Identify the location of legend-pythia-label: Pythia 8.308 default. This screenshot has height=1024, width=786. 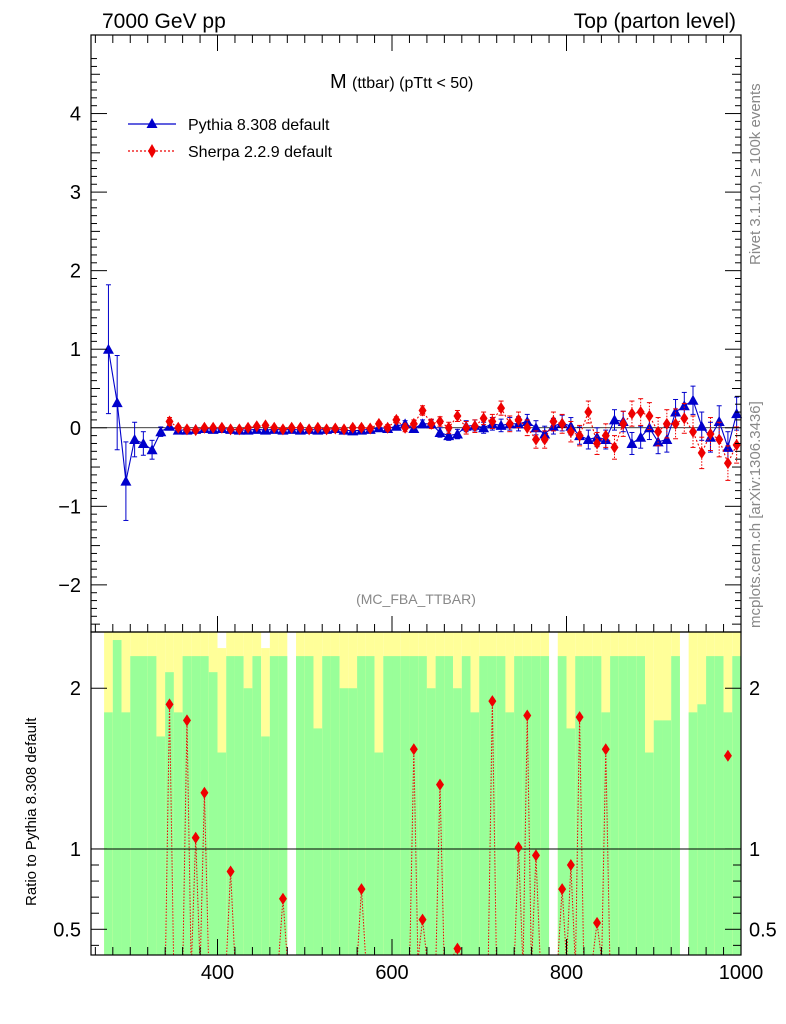
(259, 125).